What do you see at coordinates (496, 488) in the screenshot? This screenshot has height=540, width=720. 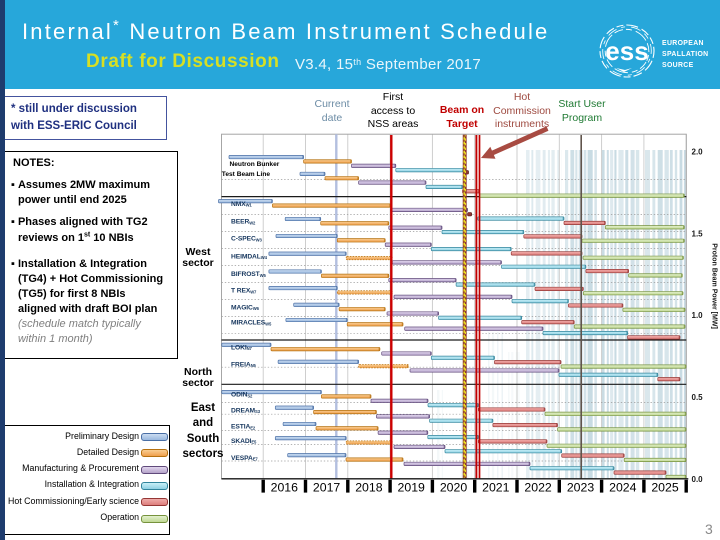 I see `svg-text: 2021` at bounding box center [496, 488].